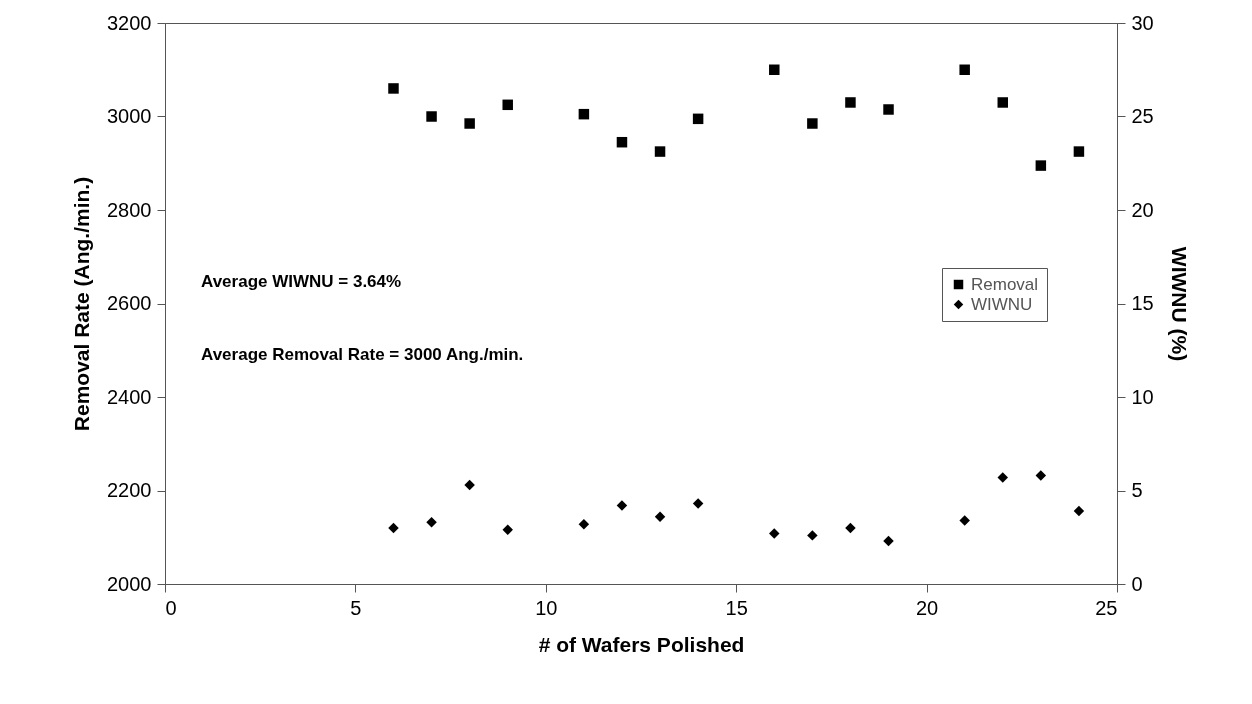 This screenshot has height=704, width=1252. Describe the element at coordinates (356, 607) in the screenshot. I see `x-tick-label: 5` at that location.